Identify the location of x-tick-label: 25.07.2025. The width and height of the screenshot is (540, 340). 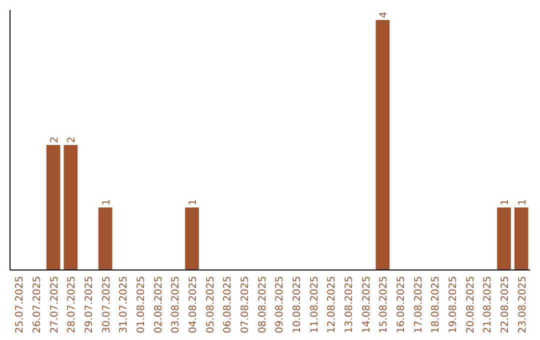
(20, 305).